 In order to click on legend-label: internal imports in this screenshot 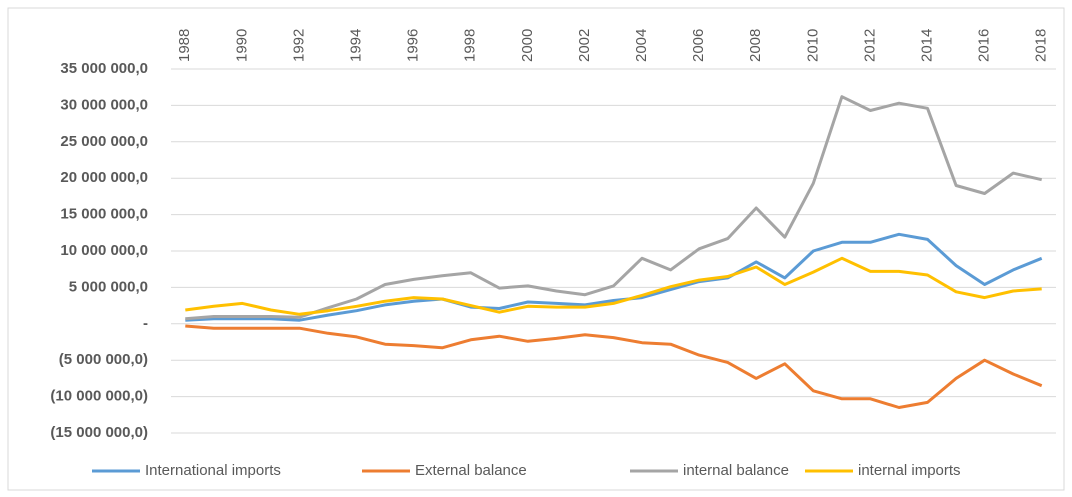, I will do `click(909, 470)`.